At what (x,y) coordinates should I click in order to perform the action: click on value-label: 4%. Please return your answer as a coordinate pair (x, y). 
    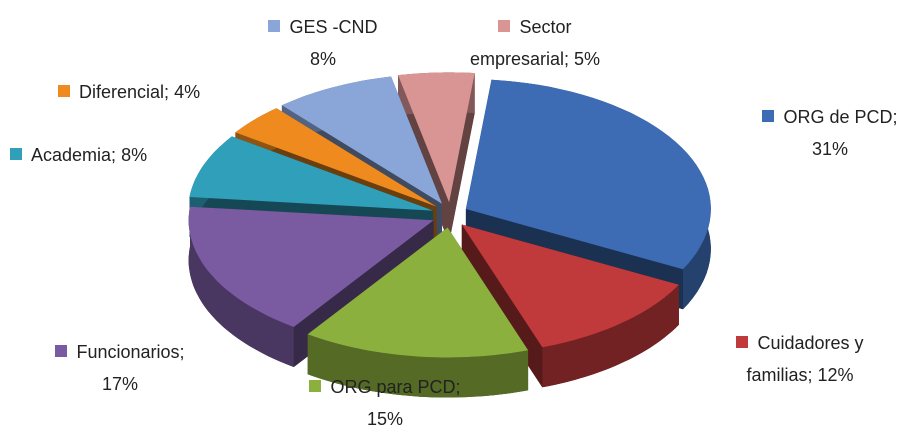
    Looking at the image, I should click on (187, 92).